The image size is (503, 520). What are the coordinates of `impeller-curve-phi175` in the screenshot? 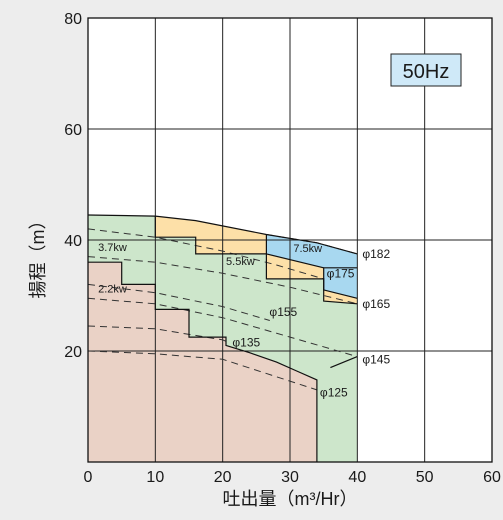 It's located at (205, 254).